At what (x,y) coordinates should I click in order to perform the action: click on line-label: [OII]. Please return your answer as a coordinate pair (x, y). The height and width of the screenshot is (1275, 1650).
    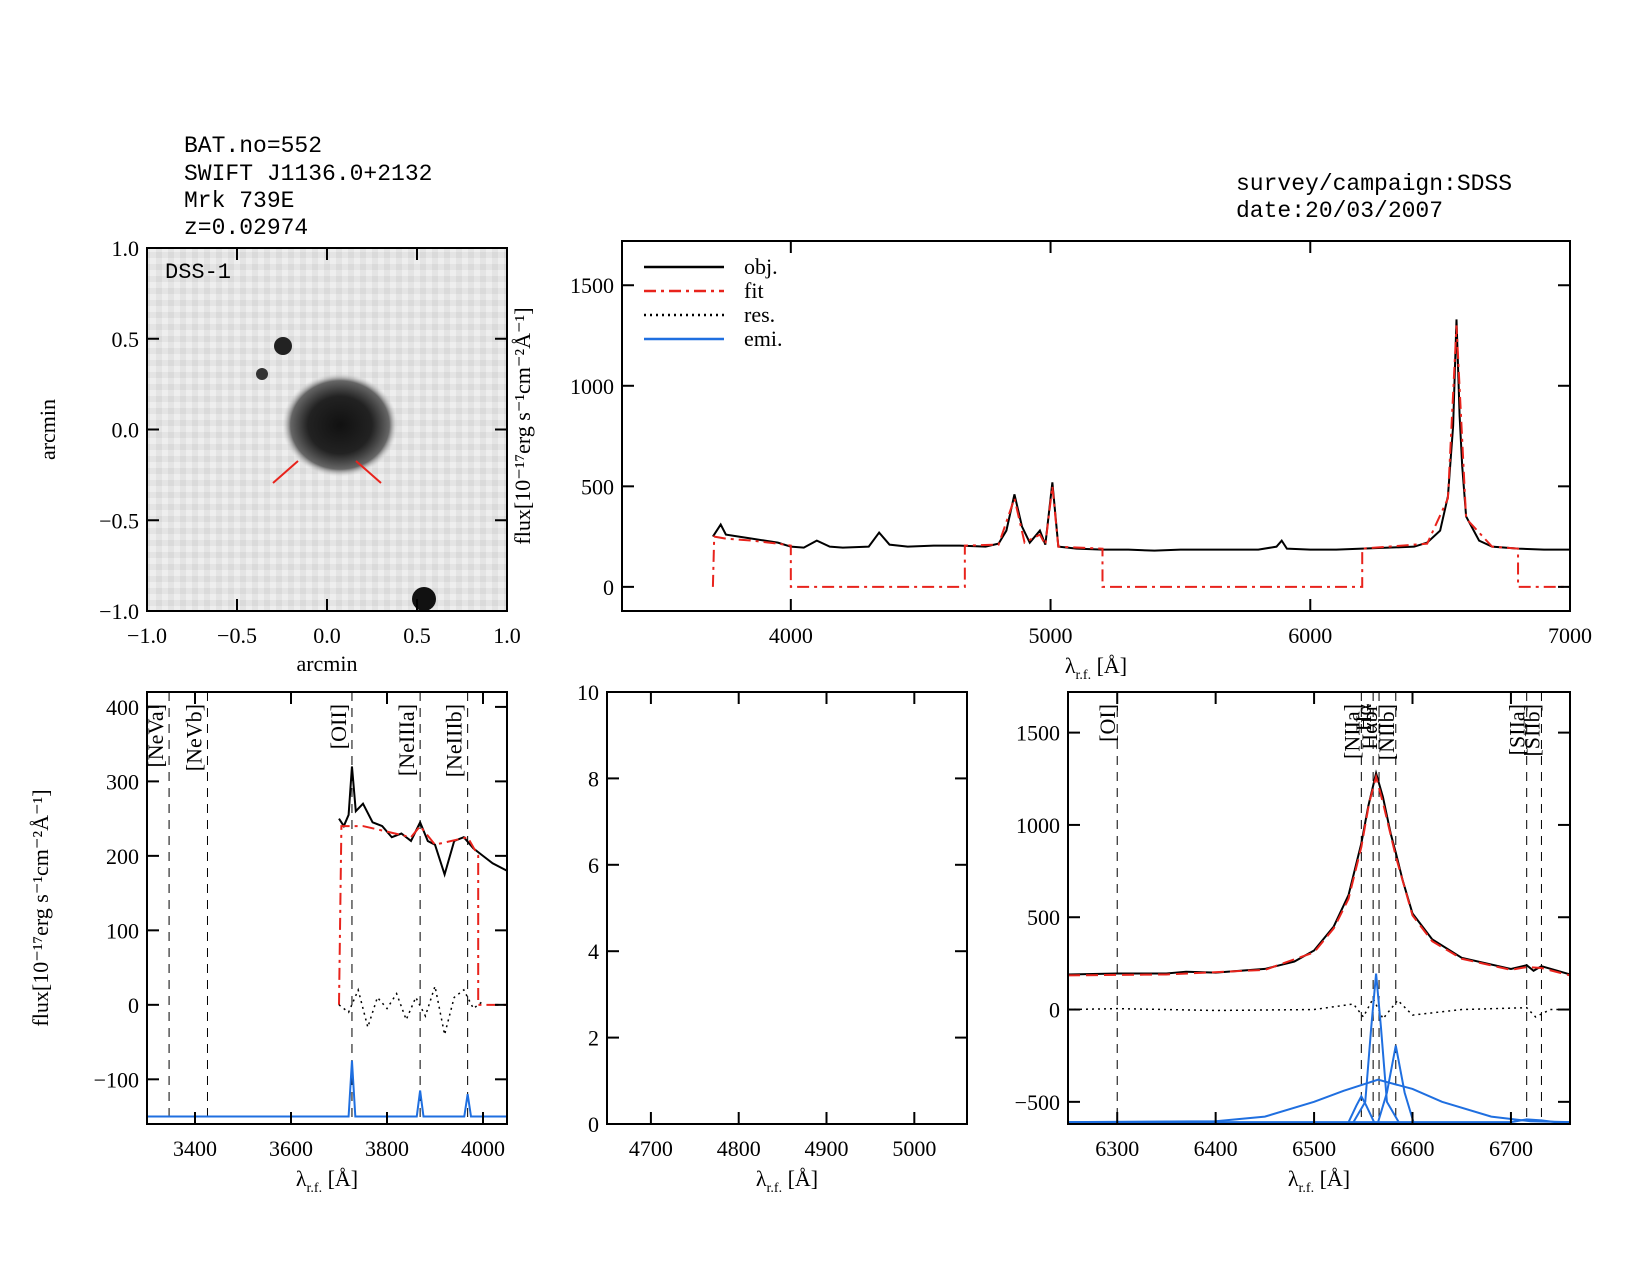
    Looking at the image, I should click on (338, 726).